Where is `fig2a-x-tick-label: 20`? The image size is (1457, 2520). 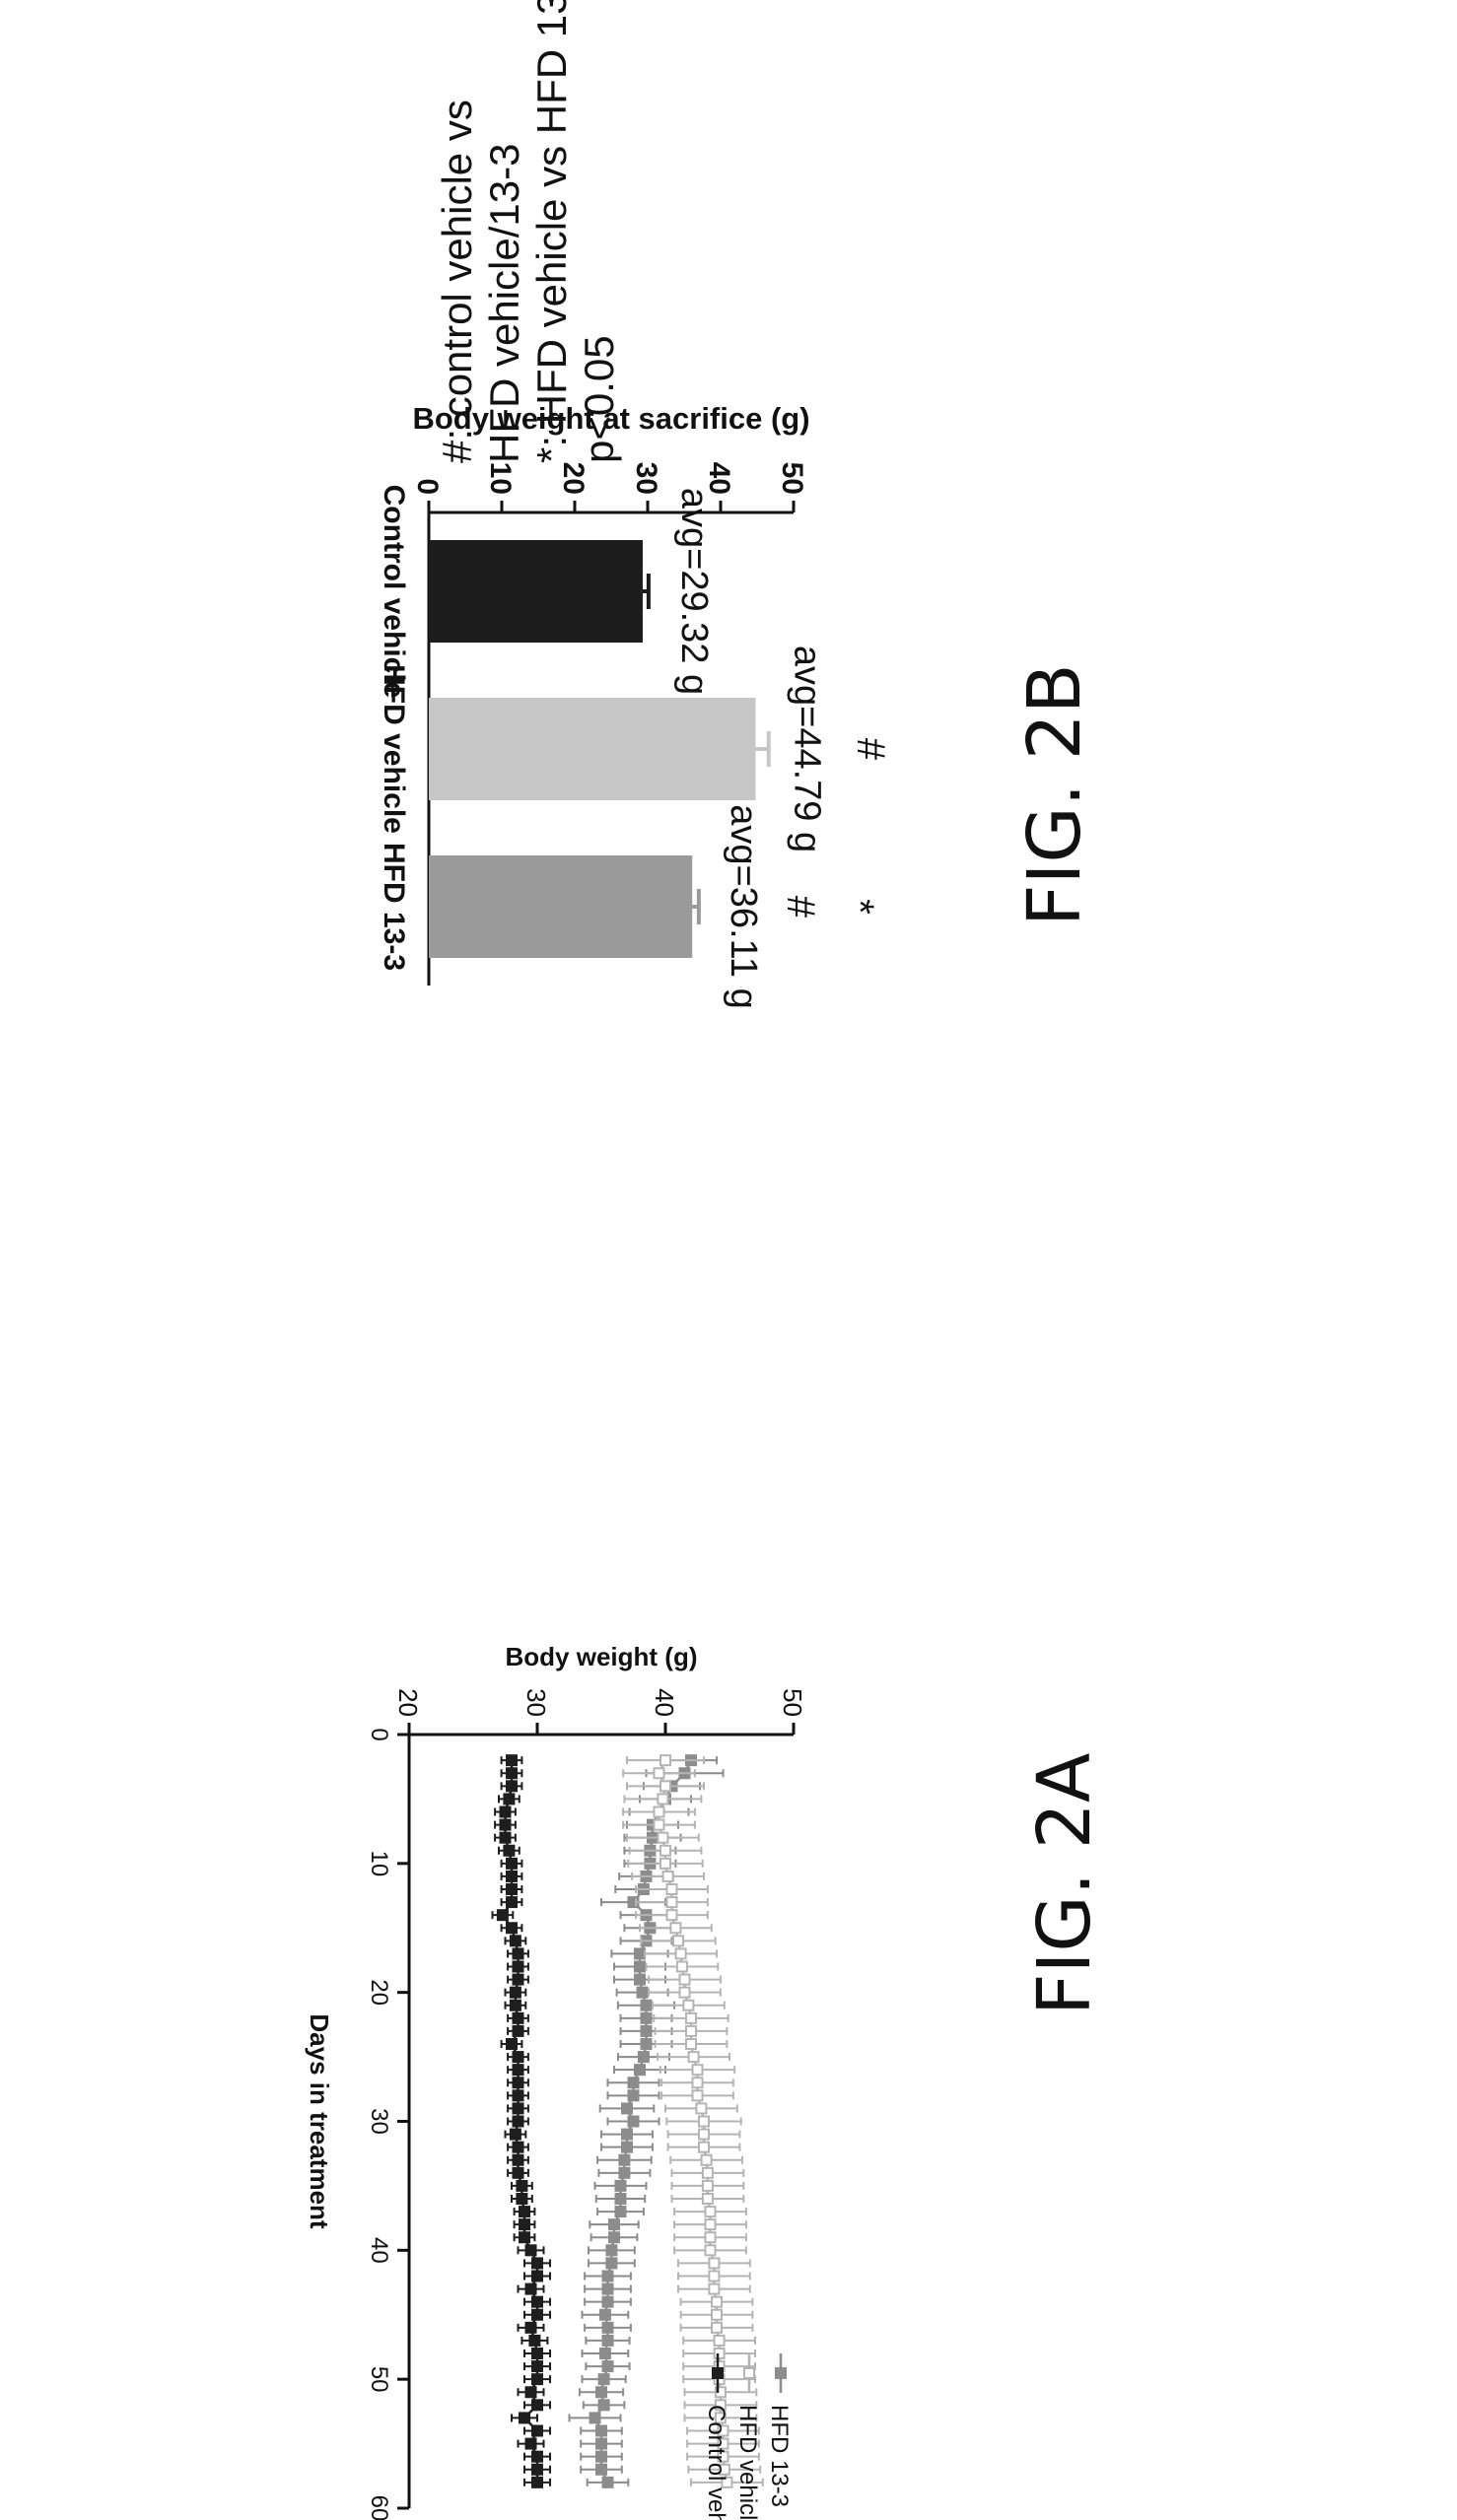 fig2a-x-tick-label: 20 is located at coordinates (379, 1992).